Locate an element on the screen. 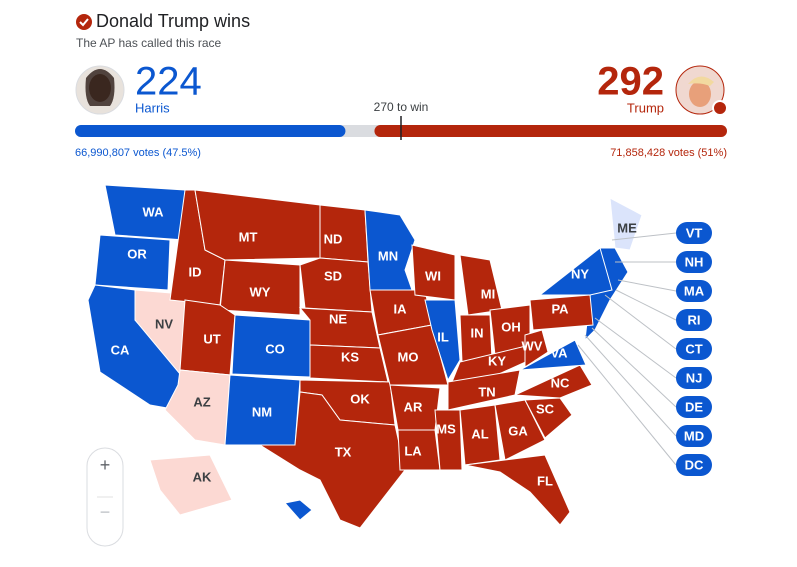 The image size is (797, 567). state-label: OK is located at coordinates (360, 398).